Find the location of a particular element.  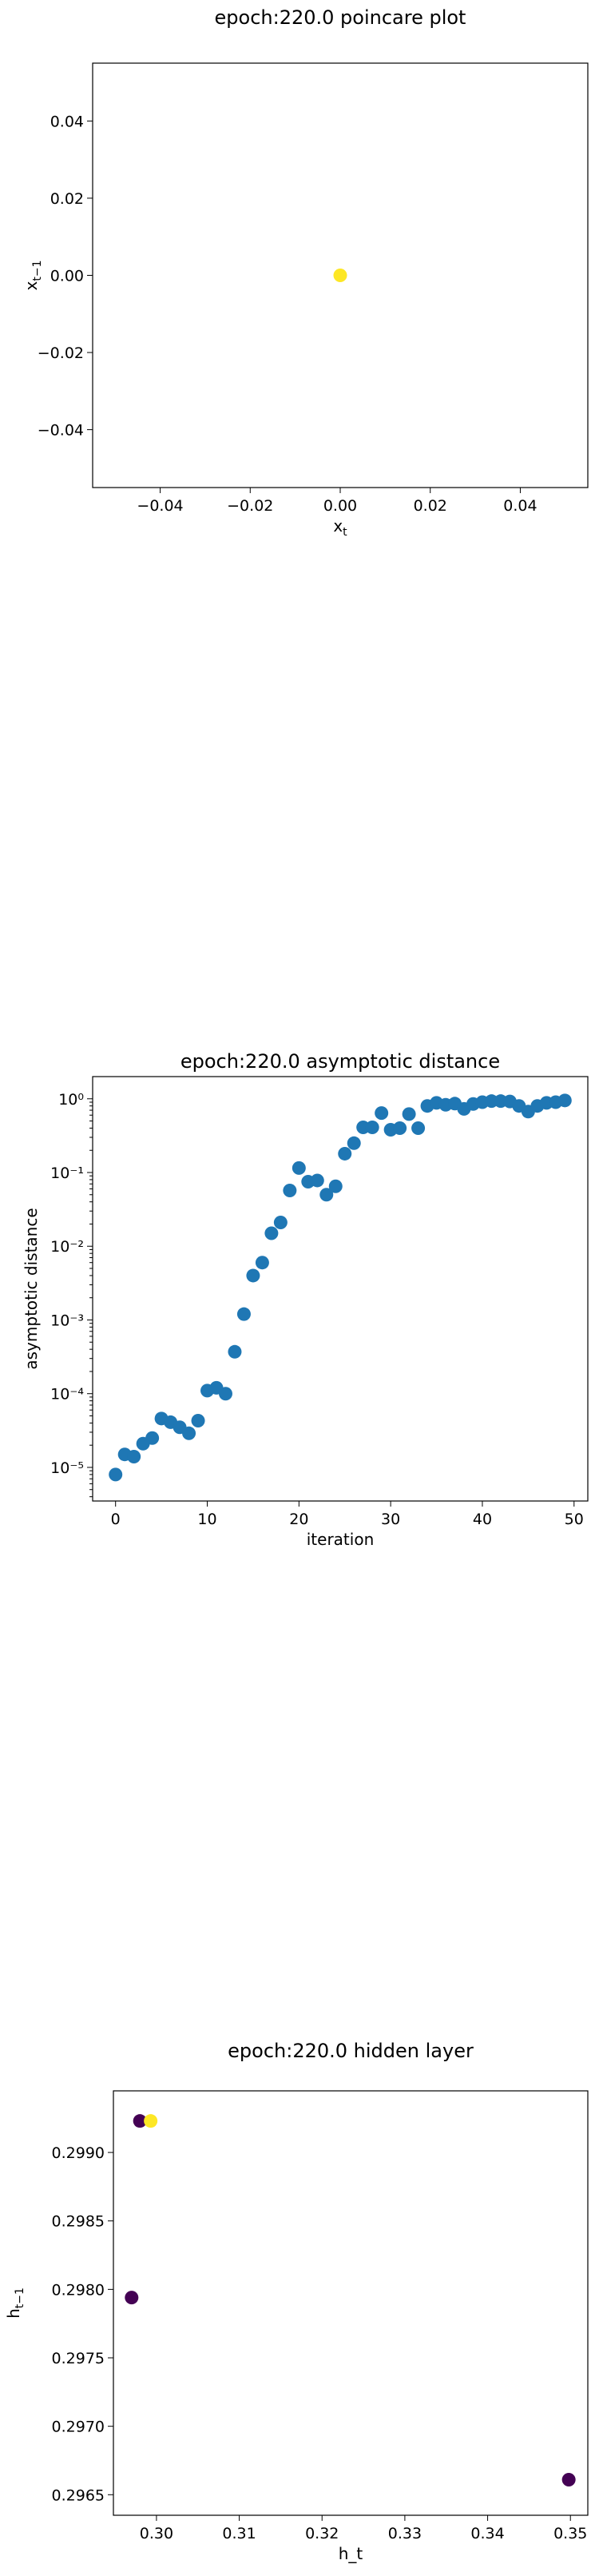

y-tick-label: −0.02 is located at coordinates (61, 353).